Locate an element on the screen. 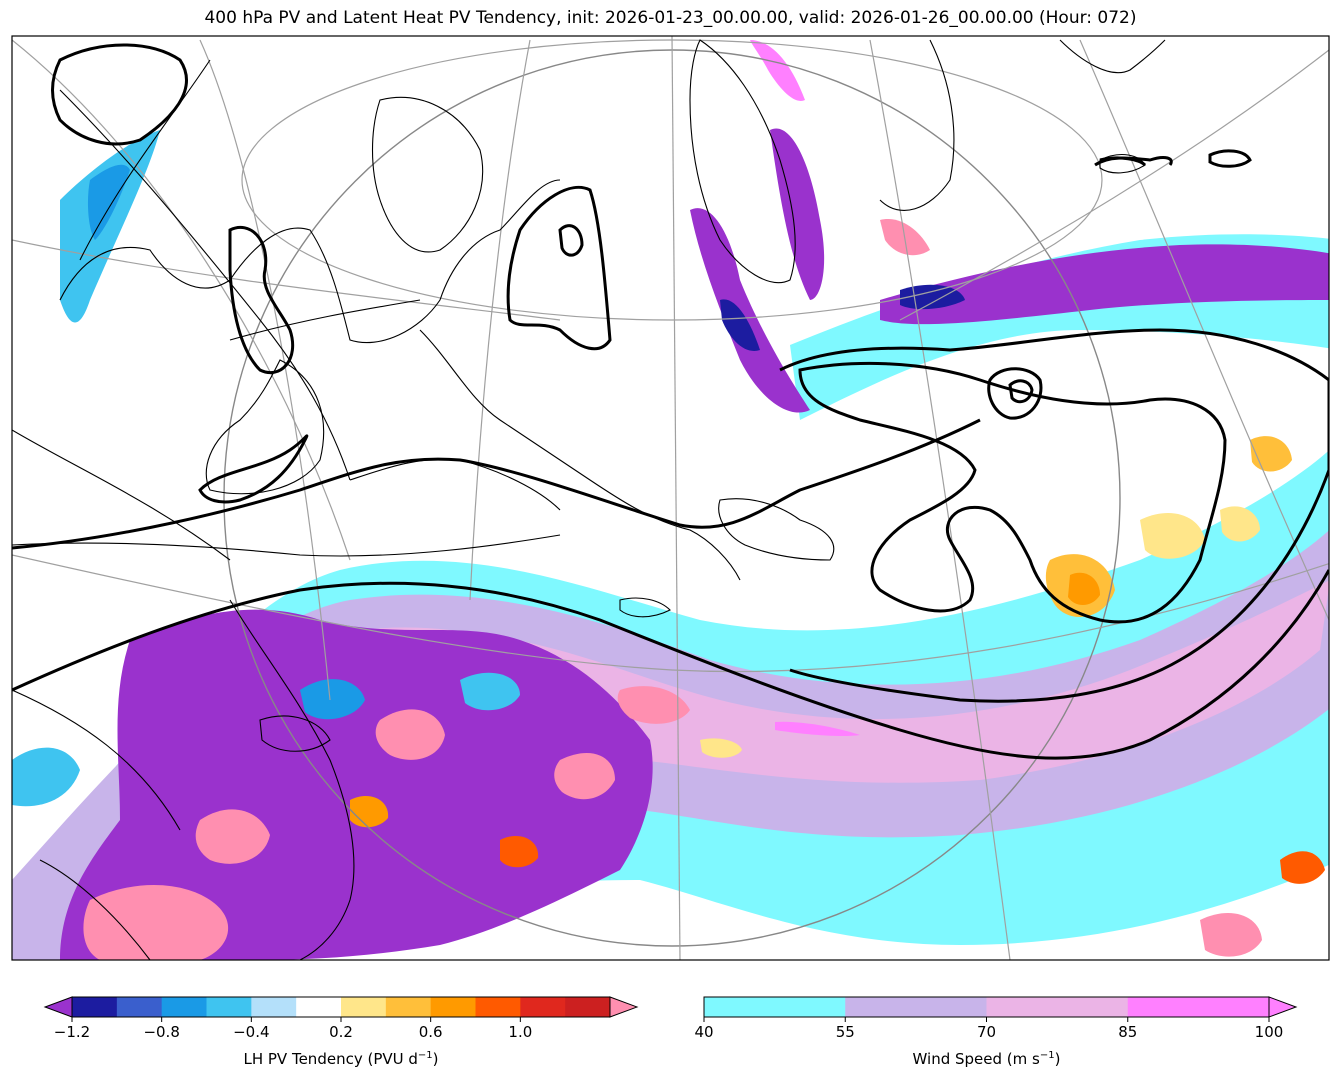 This screenshot has height=1084, width=1341. wind-tick-label: 85 is located at coordinates (1128, 1032).